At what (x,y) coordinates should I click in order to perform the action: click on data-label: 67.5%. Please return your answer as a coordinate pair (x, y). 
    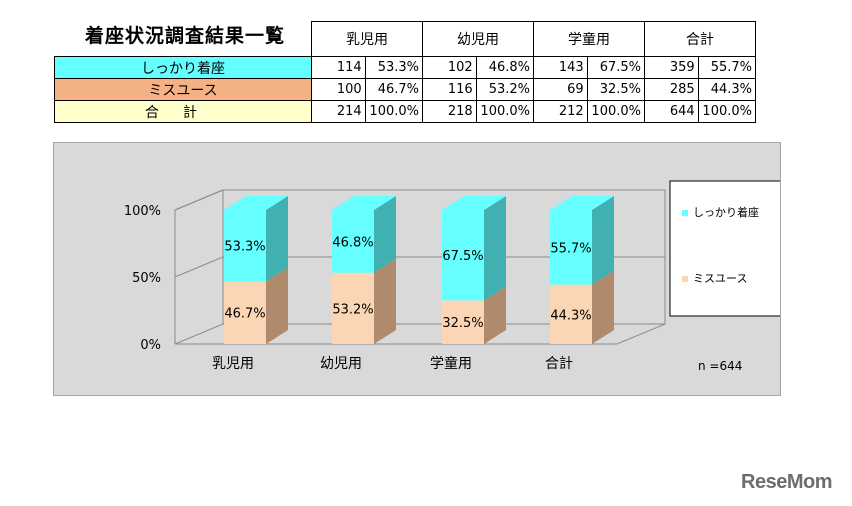
    Looking at the image, I should click on (462, 256).